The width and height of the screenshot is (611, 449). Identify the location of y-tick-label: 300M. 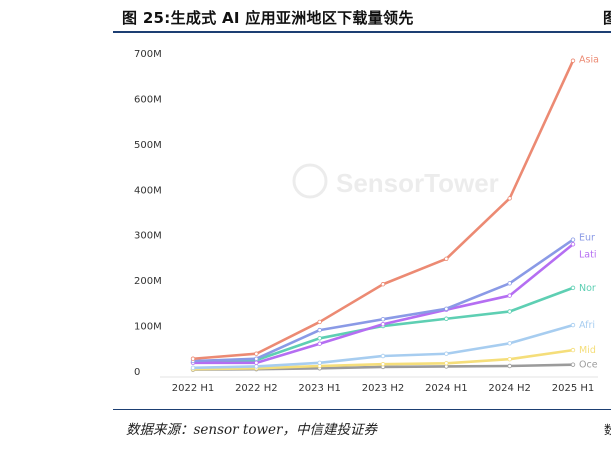
(148, 236).